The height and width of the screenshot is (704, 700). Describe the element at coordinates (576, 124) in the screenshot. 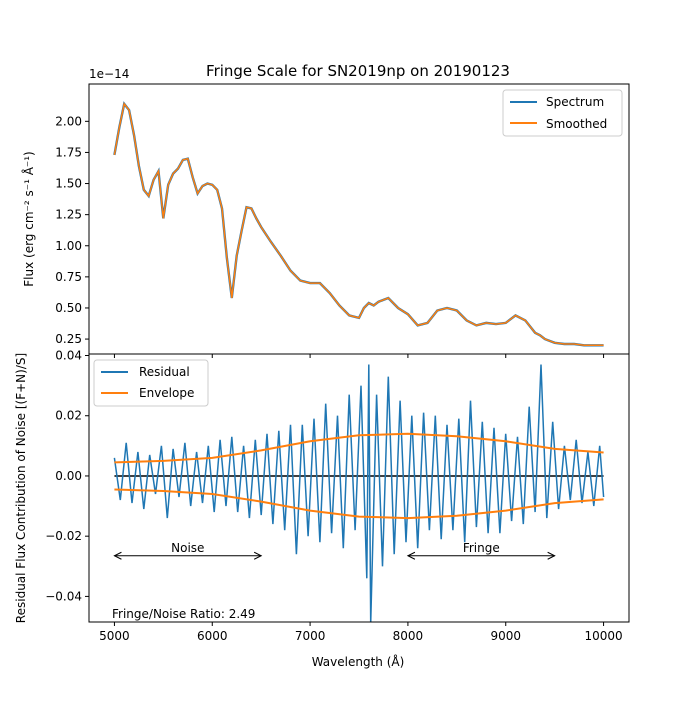

I see `legend-label-smoothed: Smoothed` at that location.